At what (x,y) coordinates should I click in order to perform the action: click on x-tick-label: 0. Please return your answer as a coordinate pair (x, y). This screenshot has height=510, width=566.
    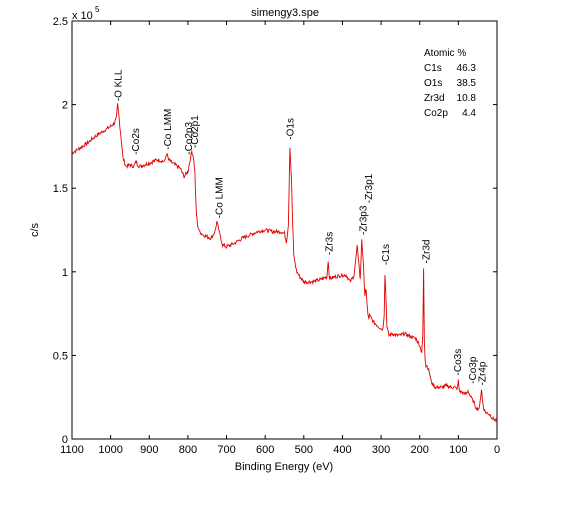
    Looking at the image, I should click on (497, 450).